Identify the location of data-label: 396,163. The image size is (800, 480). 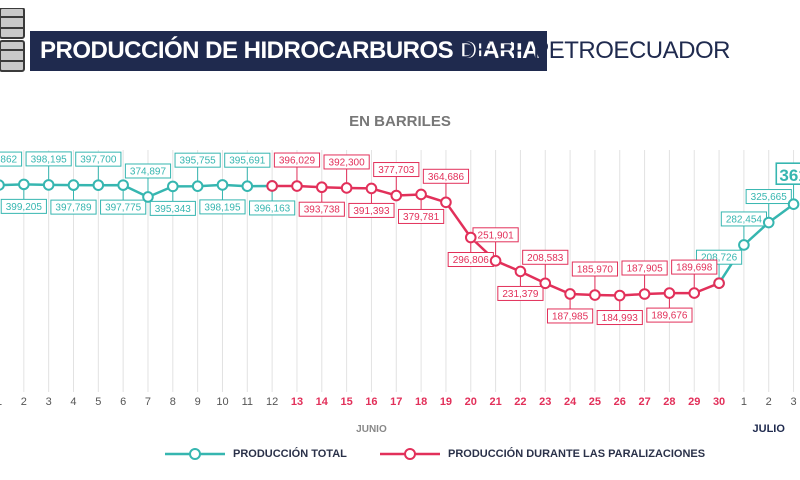
(272, 208).